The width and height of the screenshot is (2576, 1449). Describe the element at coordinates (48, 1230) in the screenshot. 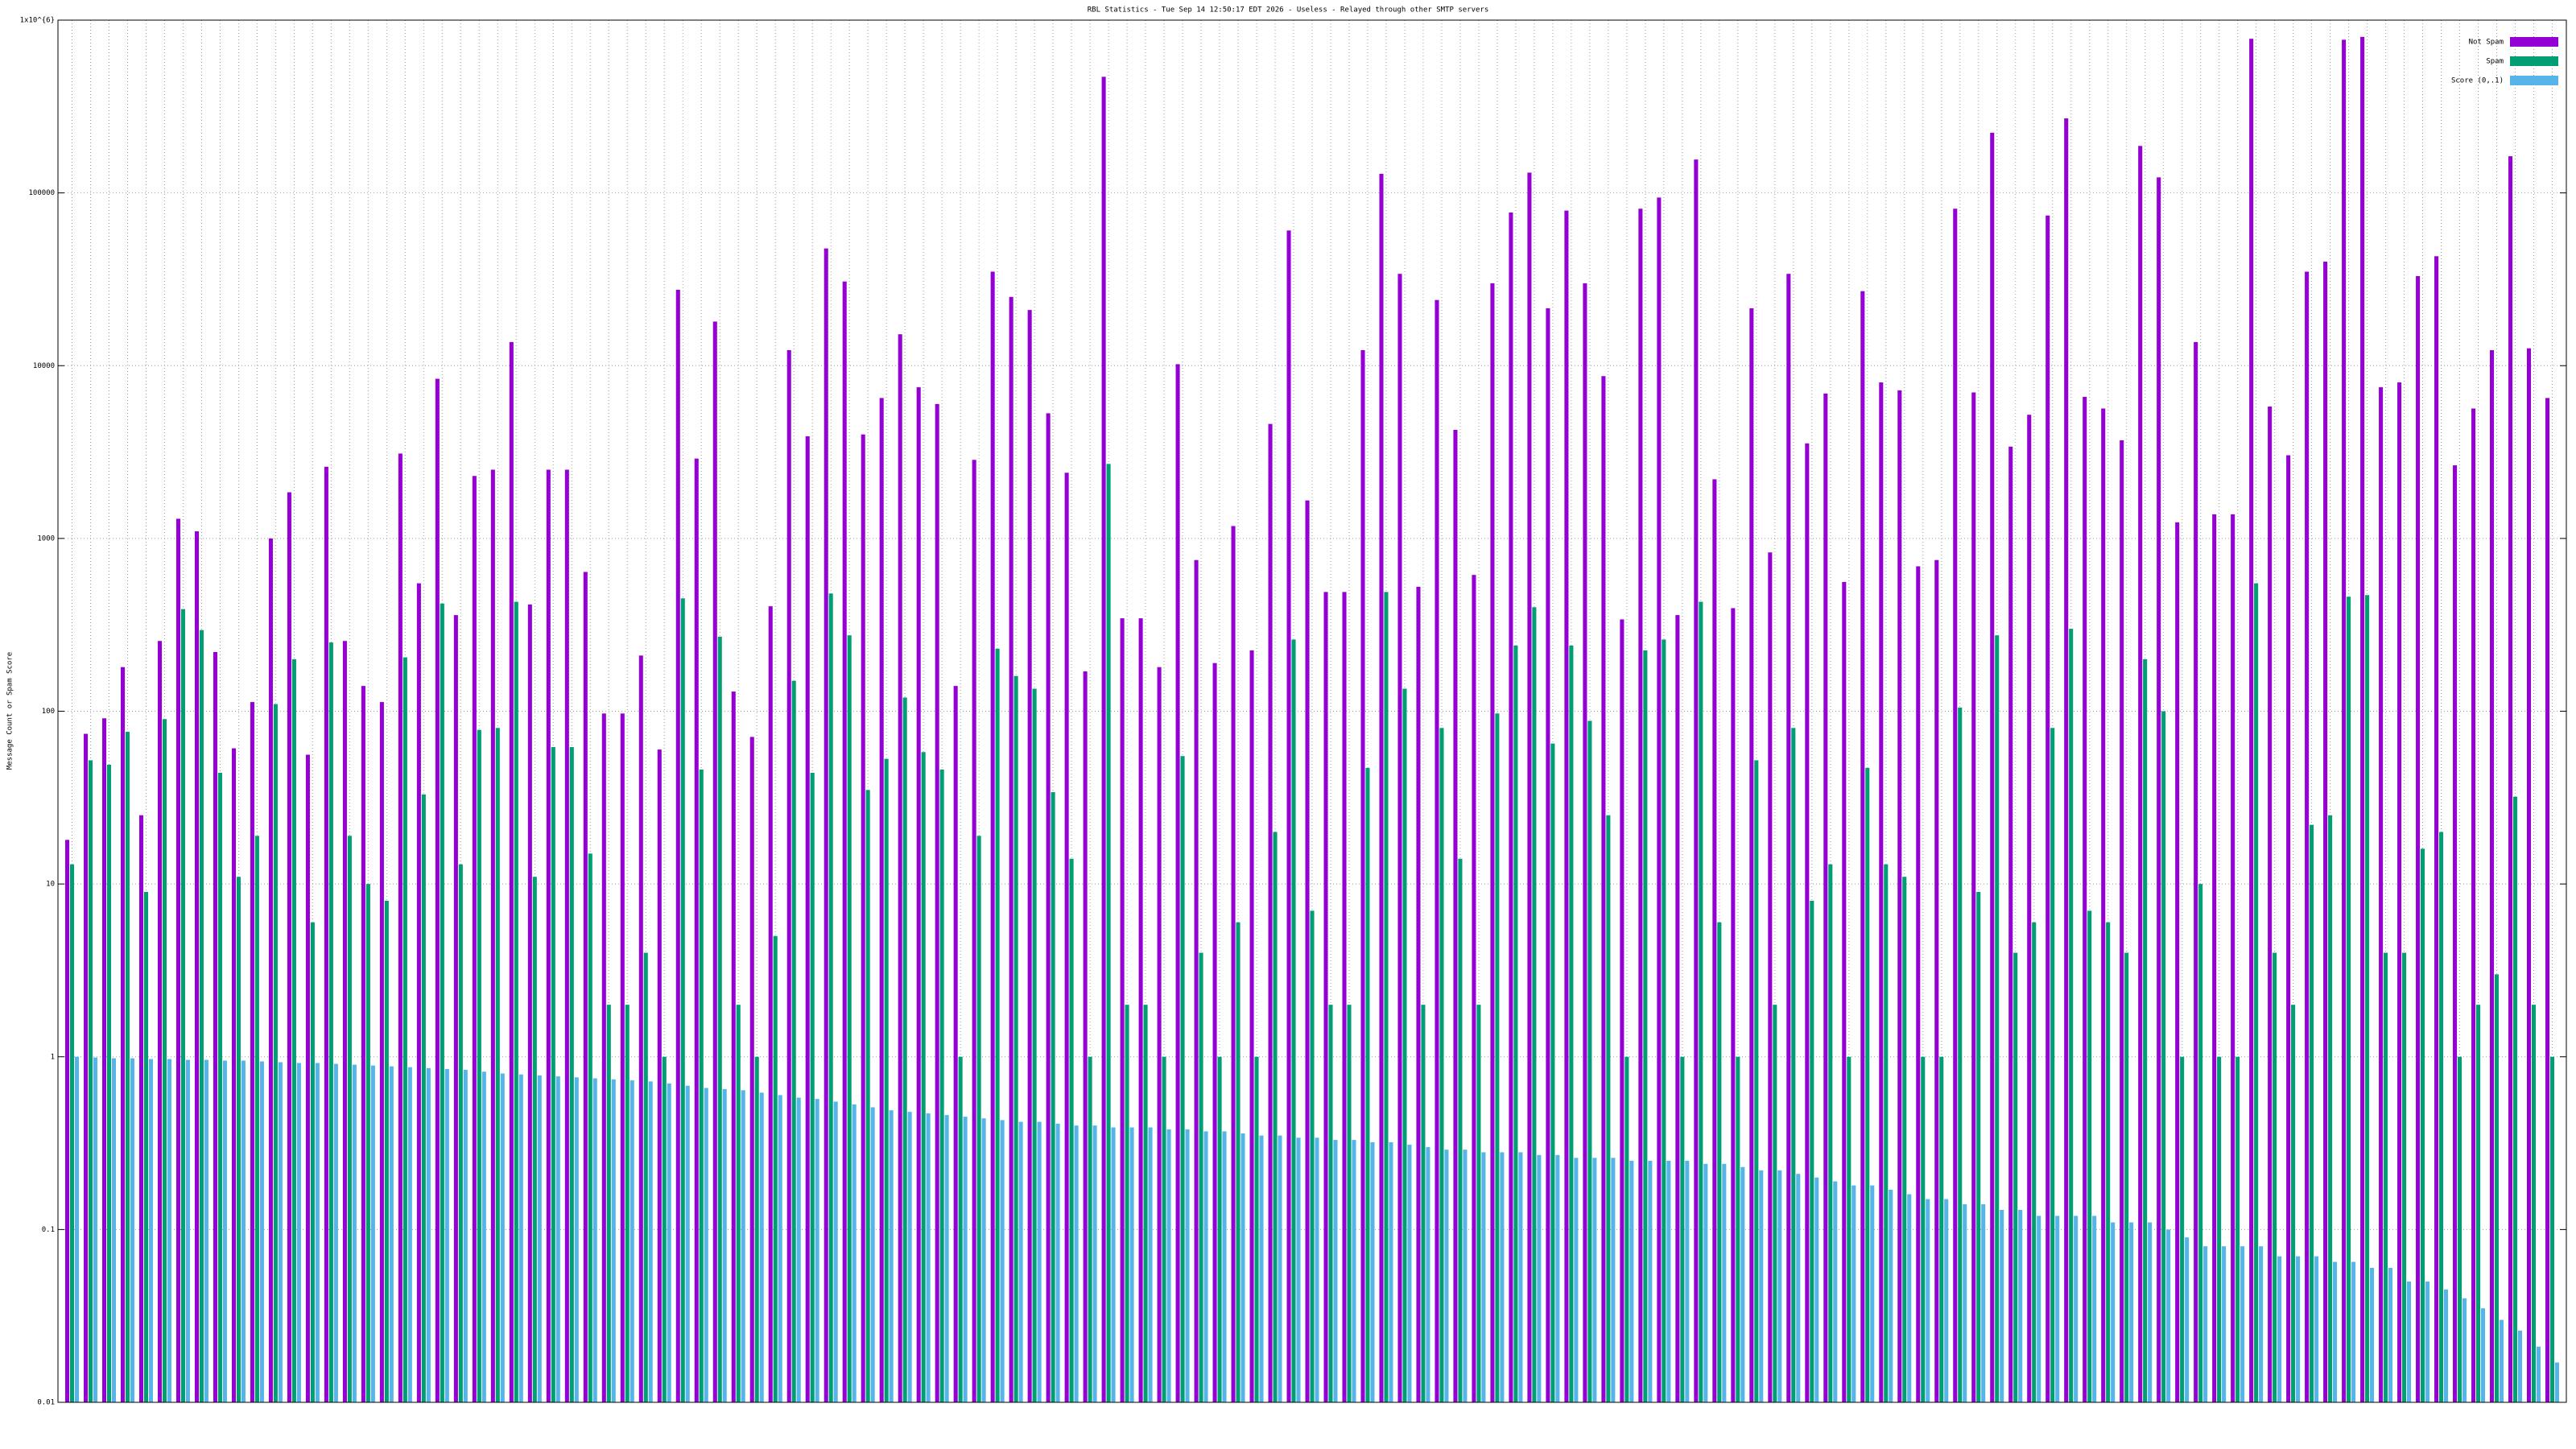

I see `y-tick-label: 0.1` at that location.